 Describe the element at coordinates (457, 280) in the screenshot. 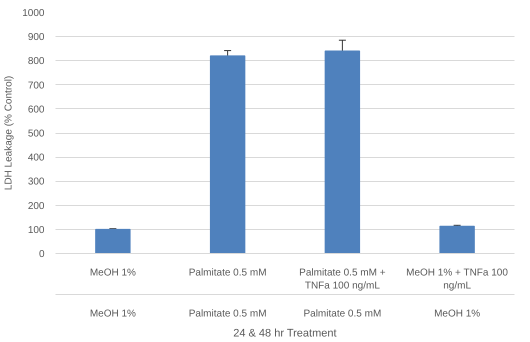

I see `x-tick-label: MeOH 1% + TNFa 100 ng/mL` at that location.